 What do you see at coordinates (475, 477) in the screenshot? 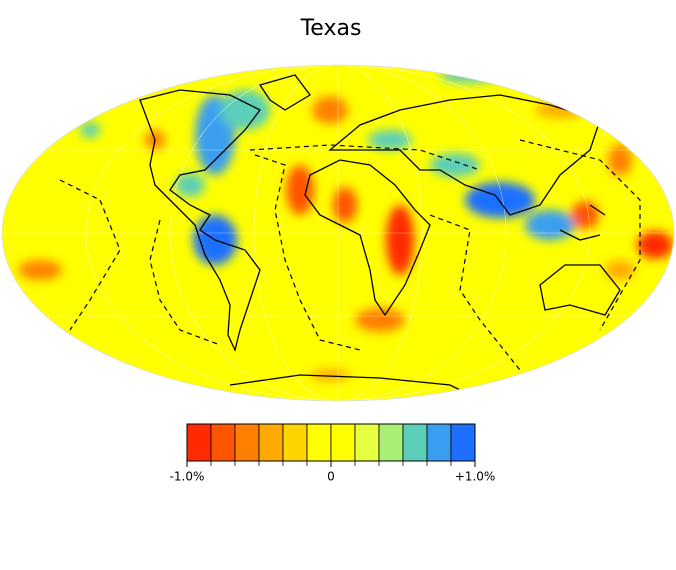
I see `colorbar-tick-label: +1.0%` at bounding box center [475, 477].